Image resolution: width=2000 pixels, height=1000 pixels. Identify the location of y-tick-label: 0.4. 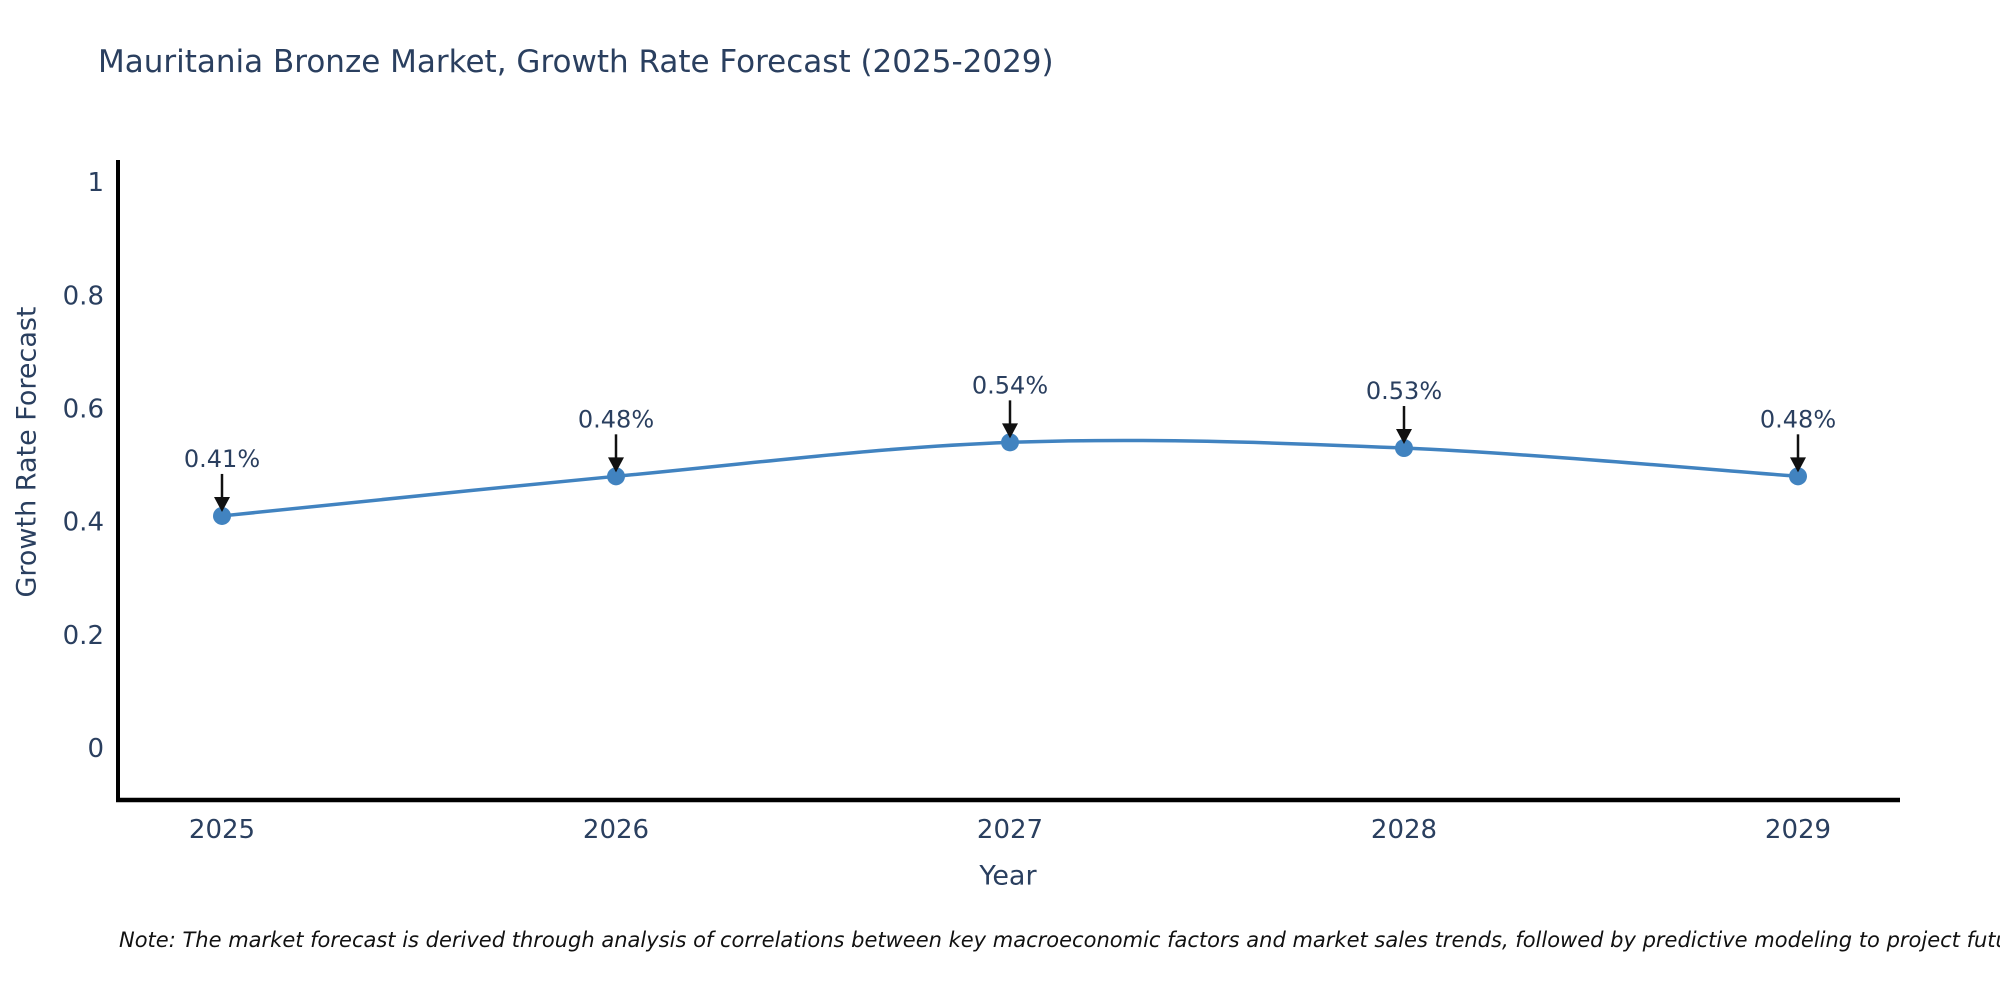
(83, 523).